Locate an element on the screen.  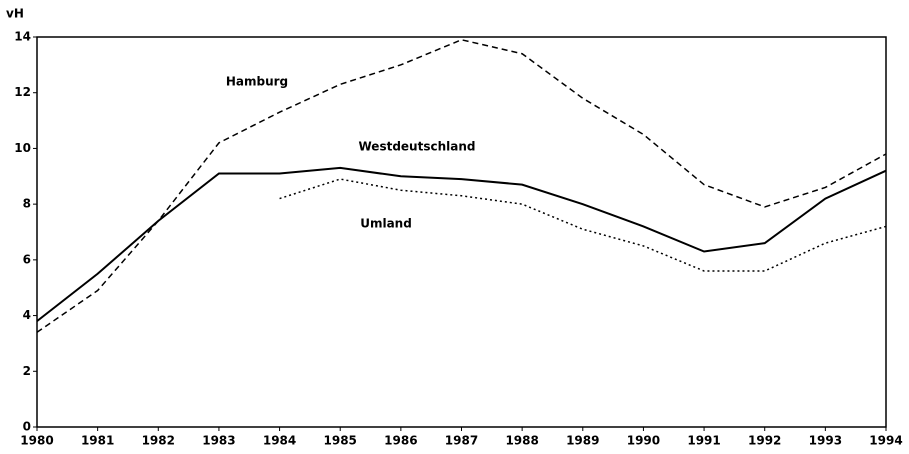
y-tick-label: 4 is located at coordinates (27, 315).